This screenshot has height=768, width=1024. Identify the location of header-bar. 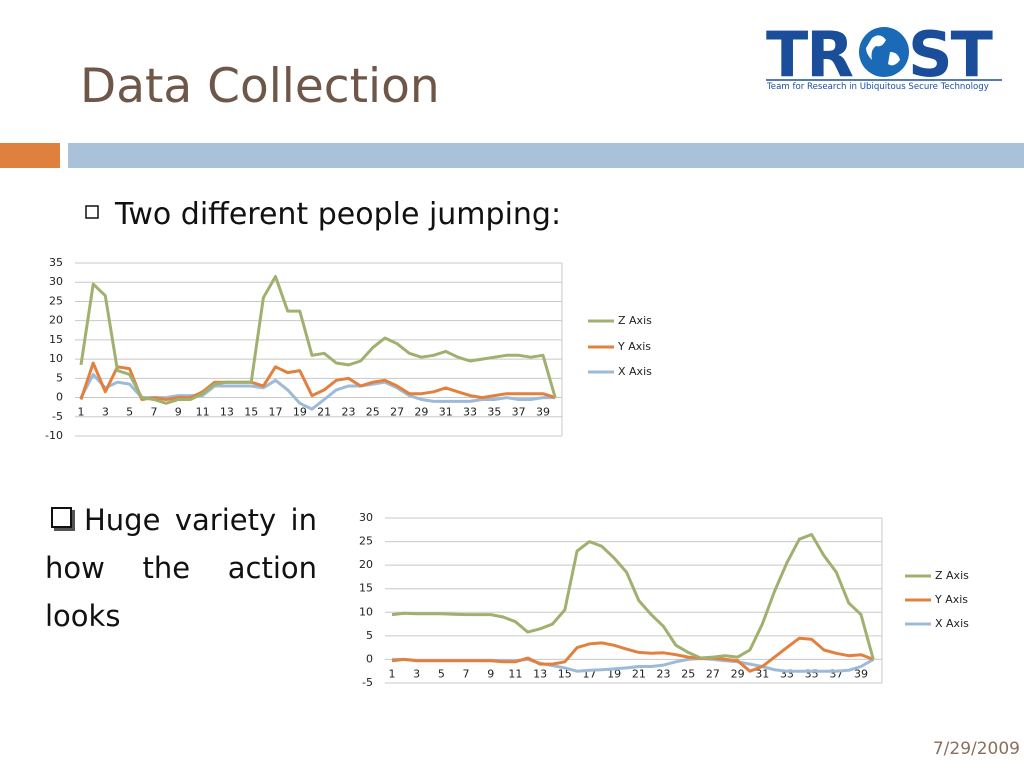
(546, 155).